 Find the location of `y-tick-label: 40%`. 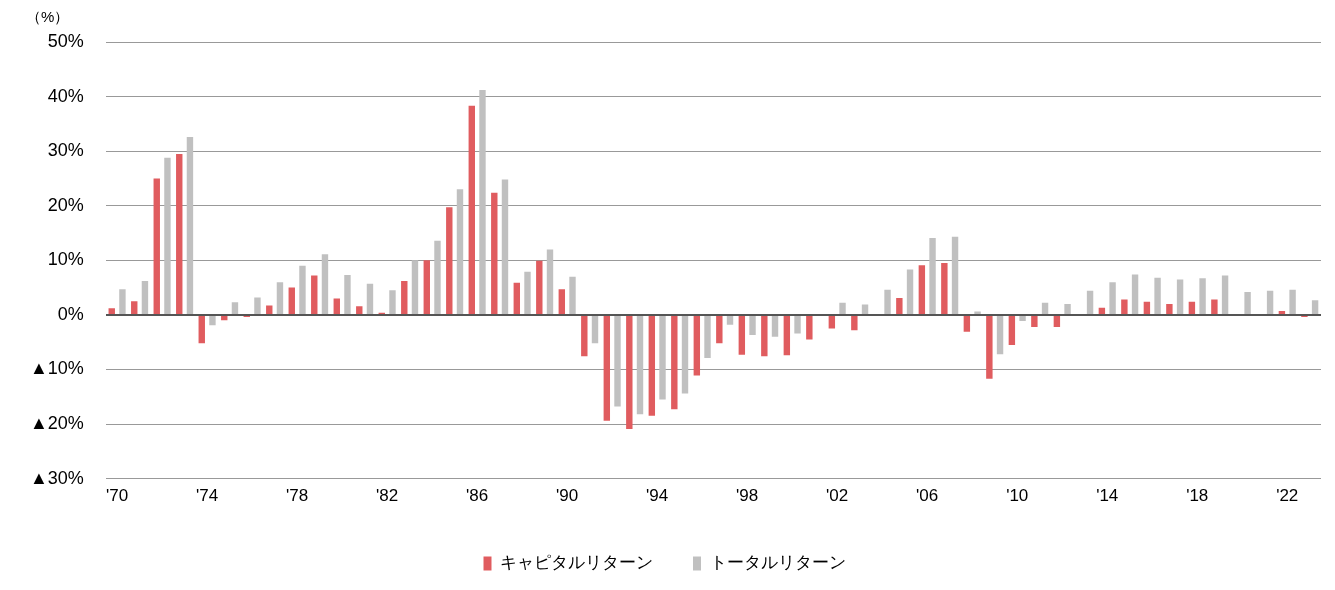

y-tick-label: 40% is located at coordinates (65, 95).